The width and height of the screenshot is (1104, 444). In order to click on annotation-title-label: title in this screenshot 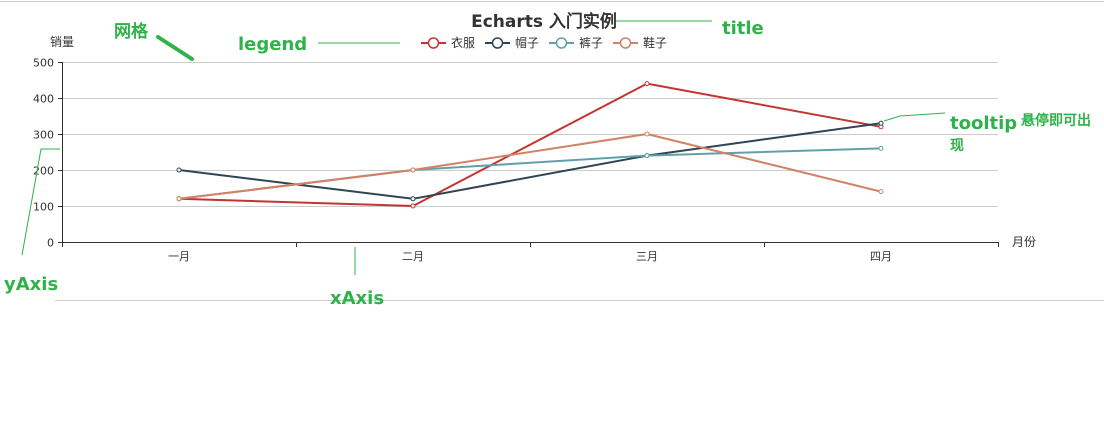, I will do `click(743, 28)`.